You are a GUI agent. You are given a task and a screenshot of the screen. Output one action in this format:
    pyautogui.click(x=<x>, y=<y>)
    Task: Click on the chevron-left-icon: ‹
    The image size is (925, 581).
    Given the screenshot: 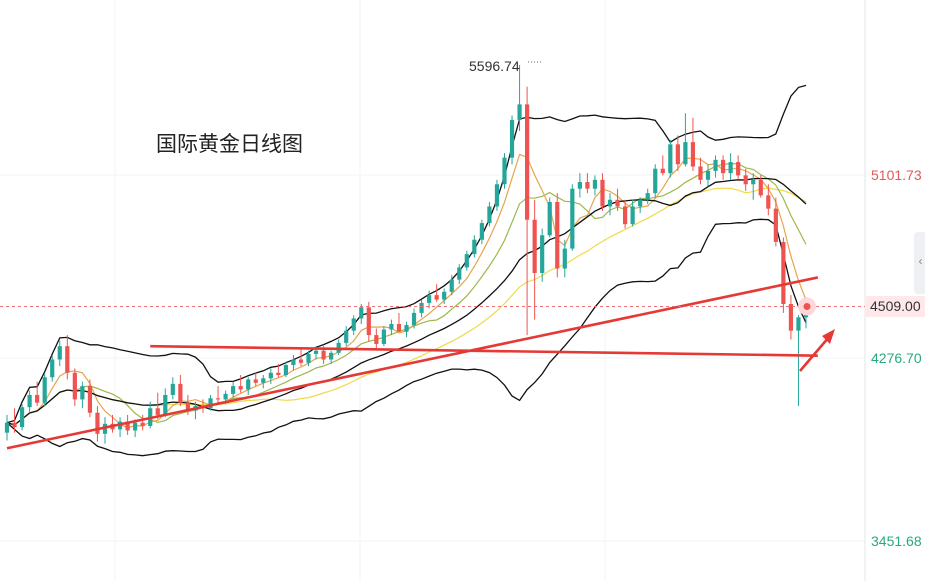 What is the action you would take?
    pyautogui.click(x=920, y=261)
    